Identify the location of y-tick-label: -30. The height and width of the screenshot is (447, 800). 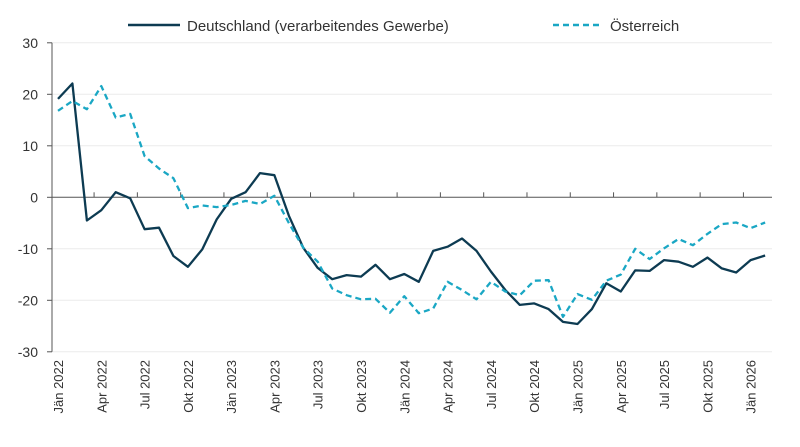
(28, 352).